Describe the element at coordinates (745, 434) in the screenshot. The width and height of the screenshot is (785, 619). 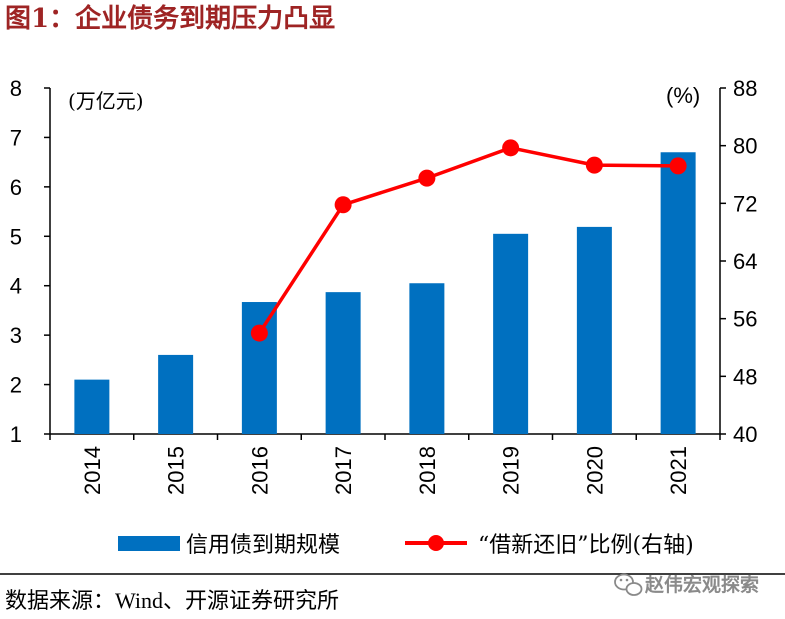
I see `right-axis-tick-label: 40` at that location.